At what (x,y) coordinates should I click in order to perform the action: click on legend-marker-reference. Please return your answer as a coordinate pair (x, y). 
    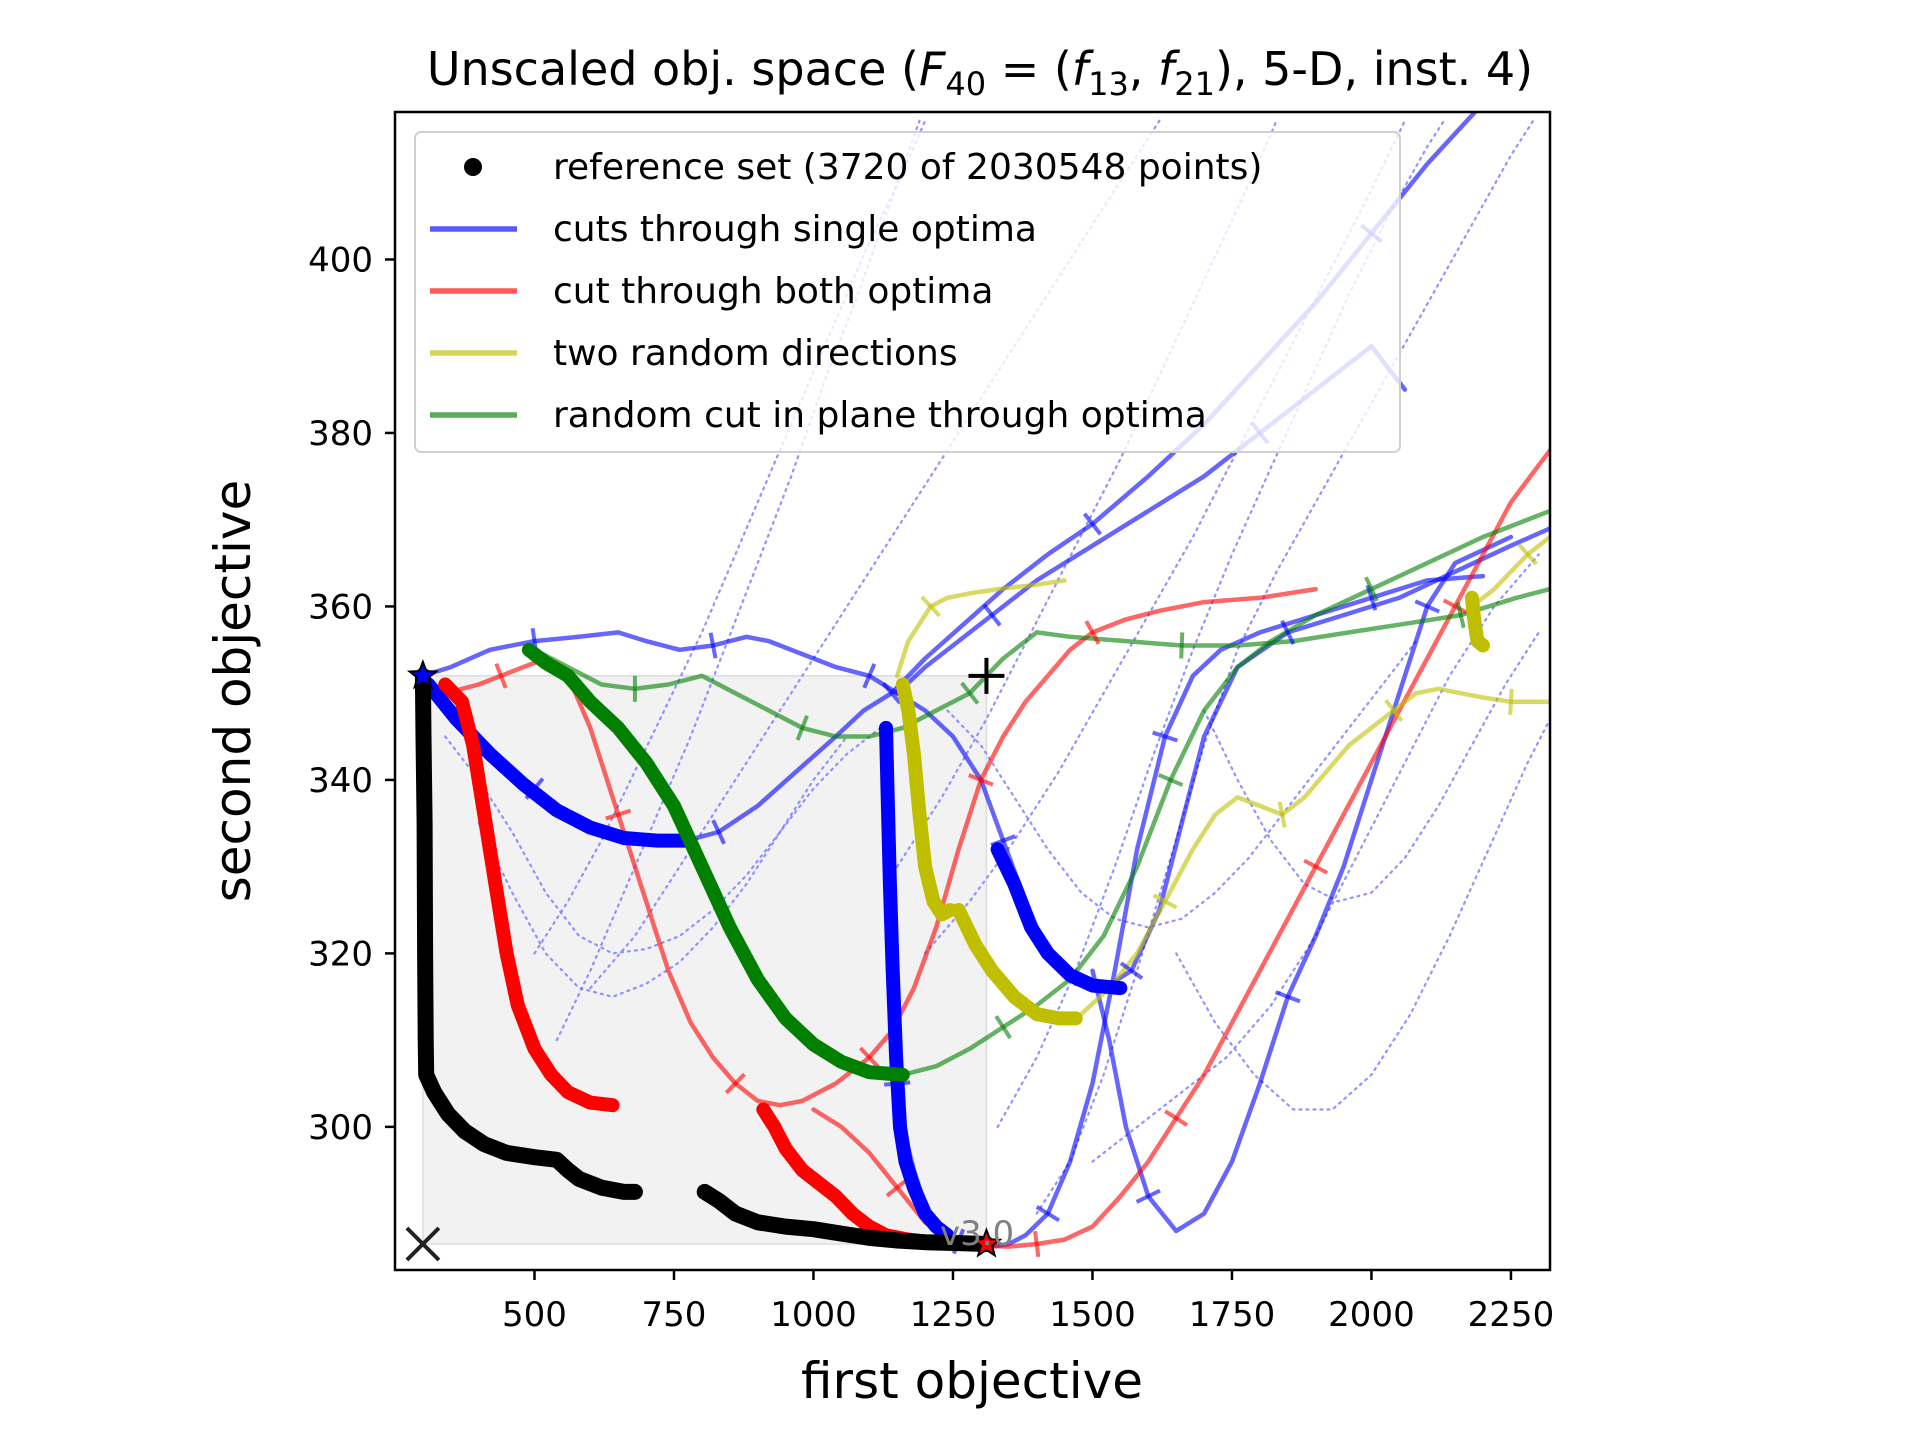
    Looking at the image, I should click on (473, 167).